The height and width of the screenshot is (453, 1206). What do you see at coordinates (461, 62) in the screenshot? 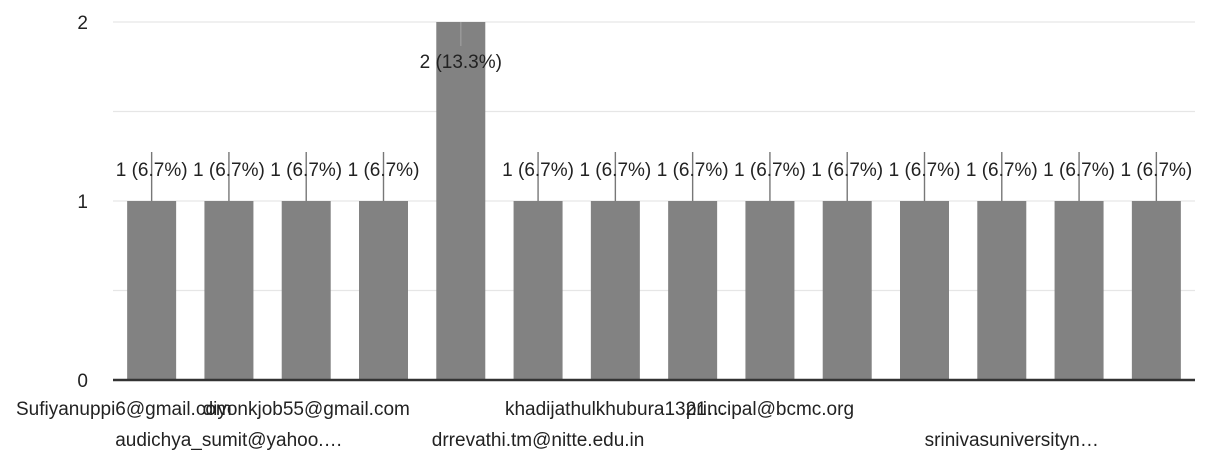
I see `data-label: 2 (13.3%)` at bounding box center [461, 62].